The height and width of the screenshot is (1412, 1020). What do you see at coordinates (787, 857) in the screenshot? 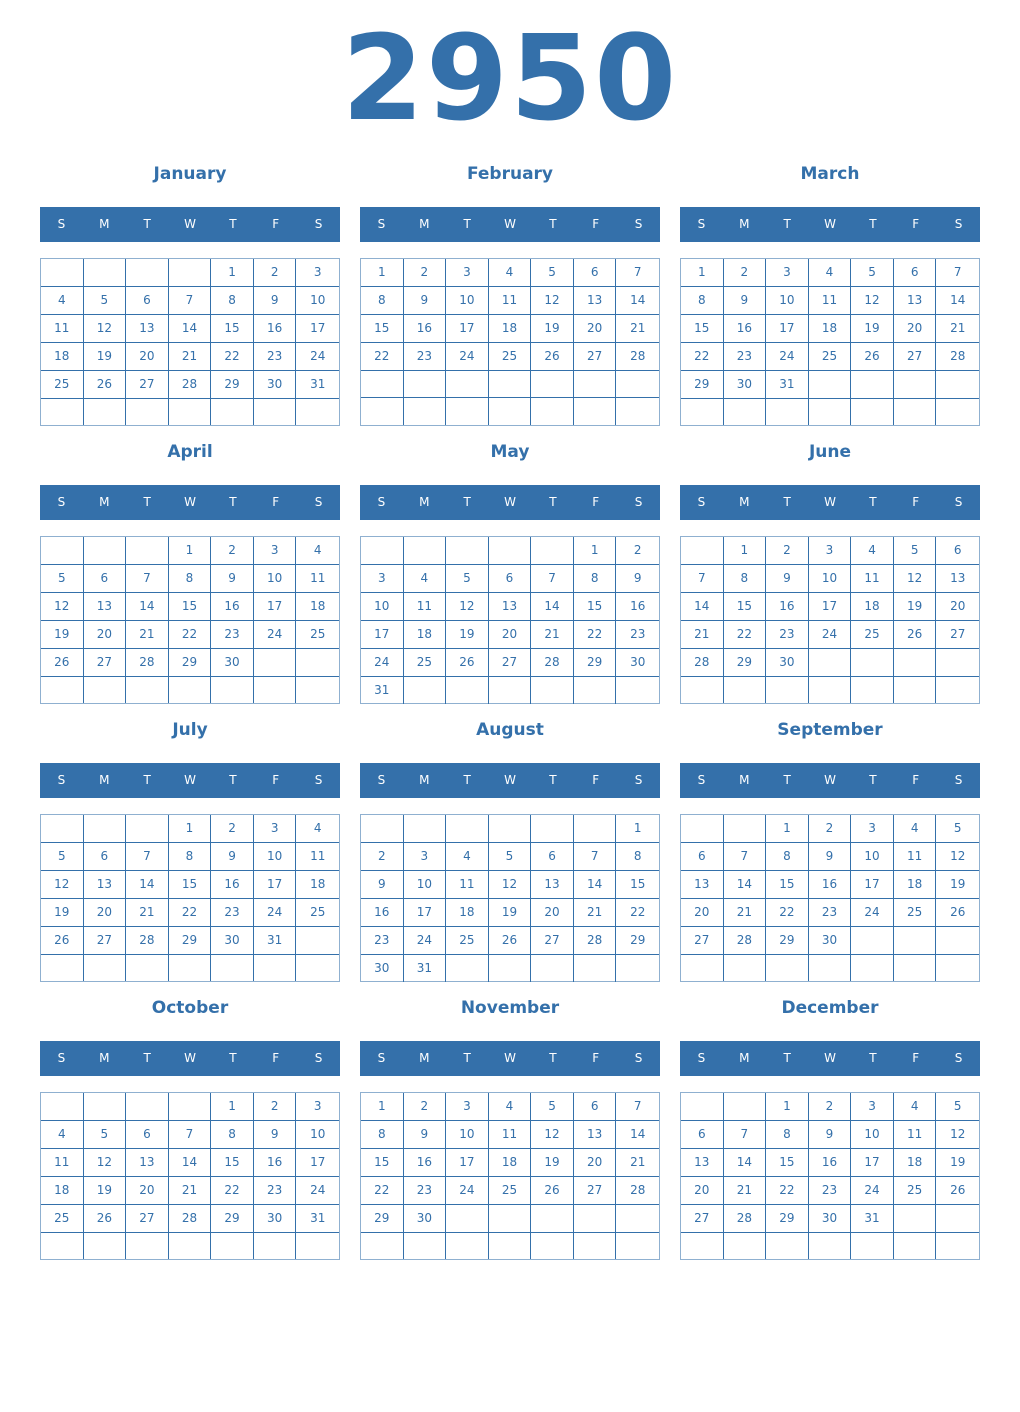
I see `day-cell: 8` at bounding box center [787, 857].